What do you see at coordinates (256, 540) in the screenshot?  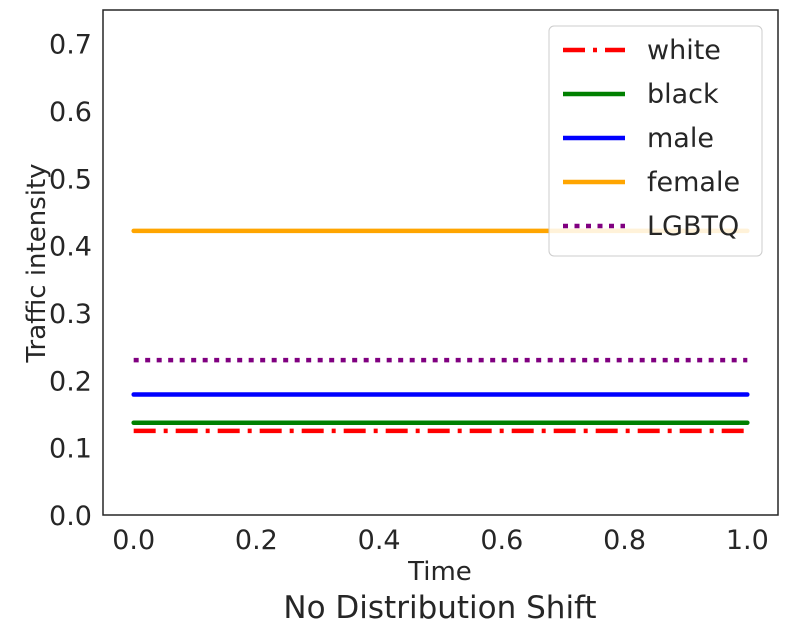 I see `x-tick-label: 0.2` at bounding box center [256, 540].